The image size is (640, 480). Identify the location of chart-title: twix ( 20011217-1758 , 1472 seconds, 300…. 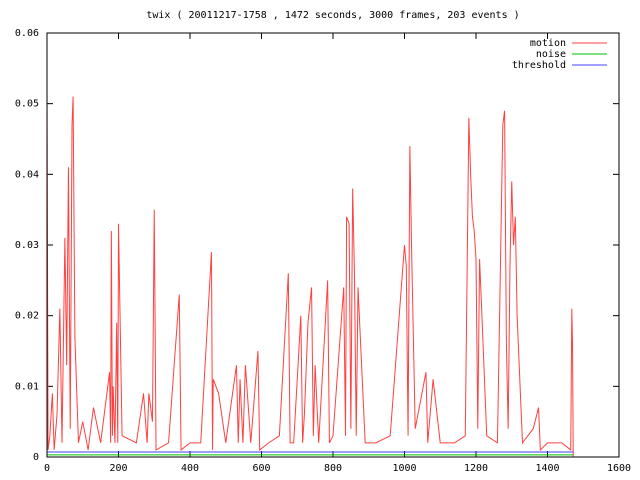
(332, 15).